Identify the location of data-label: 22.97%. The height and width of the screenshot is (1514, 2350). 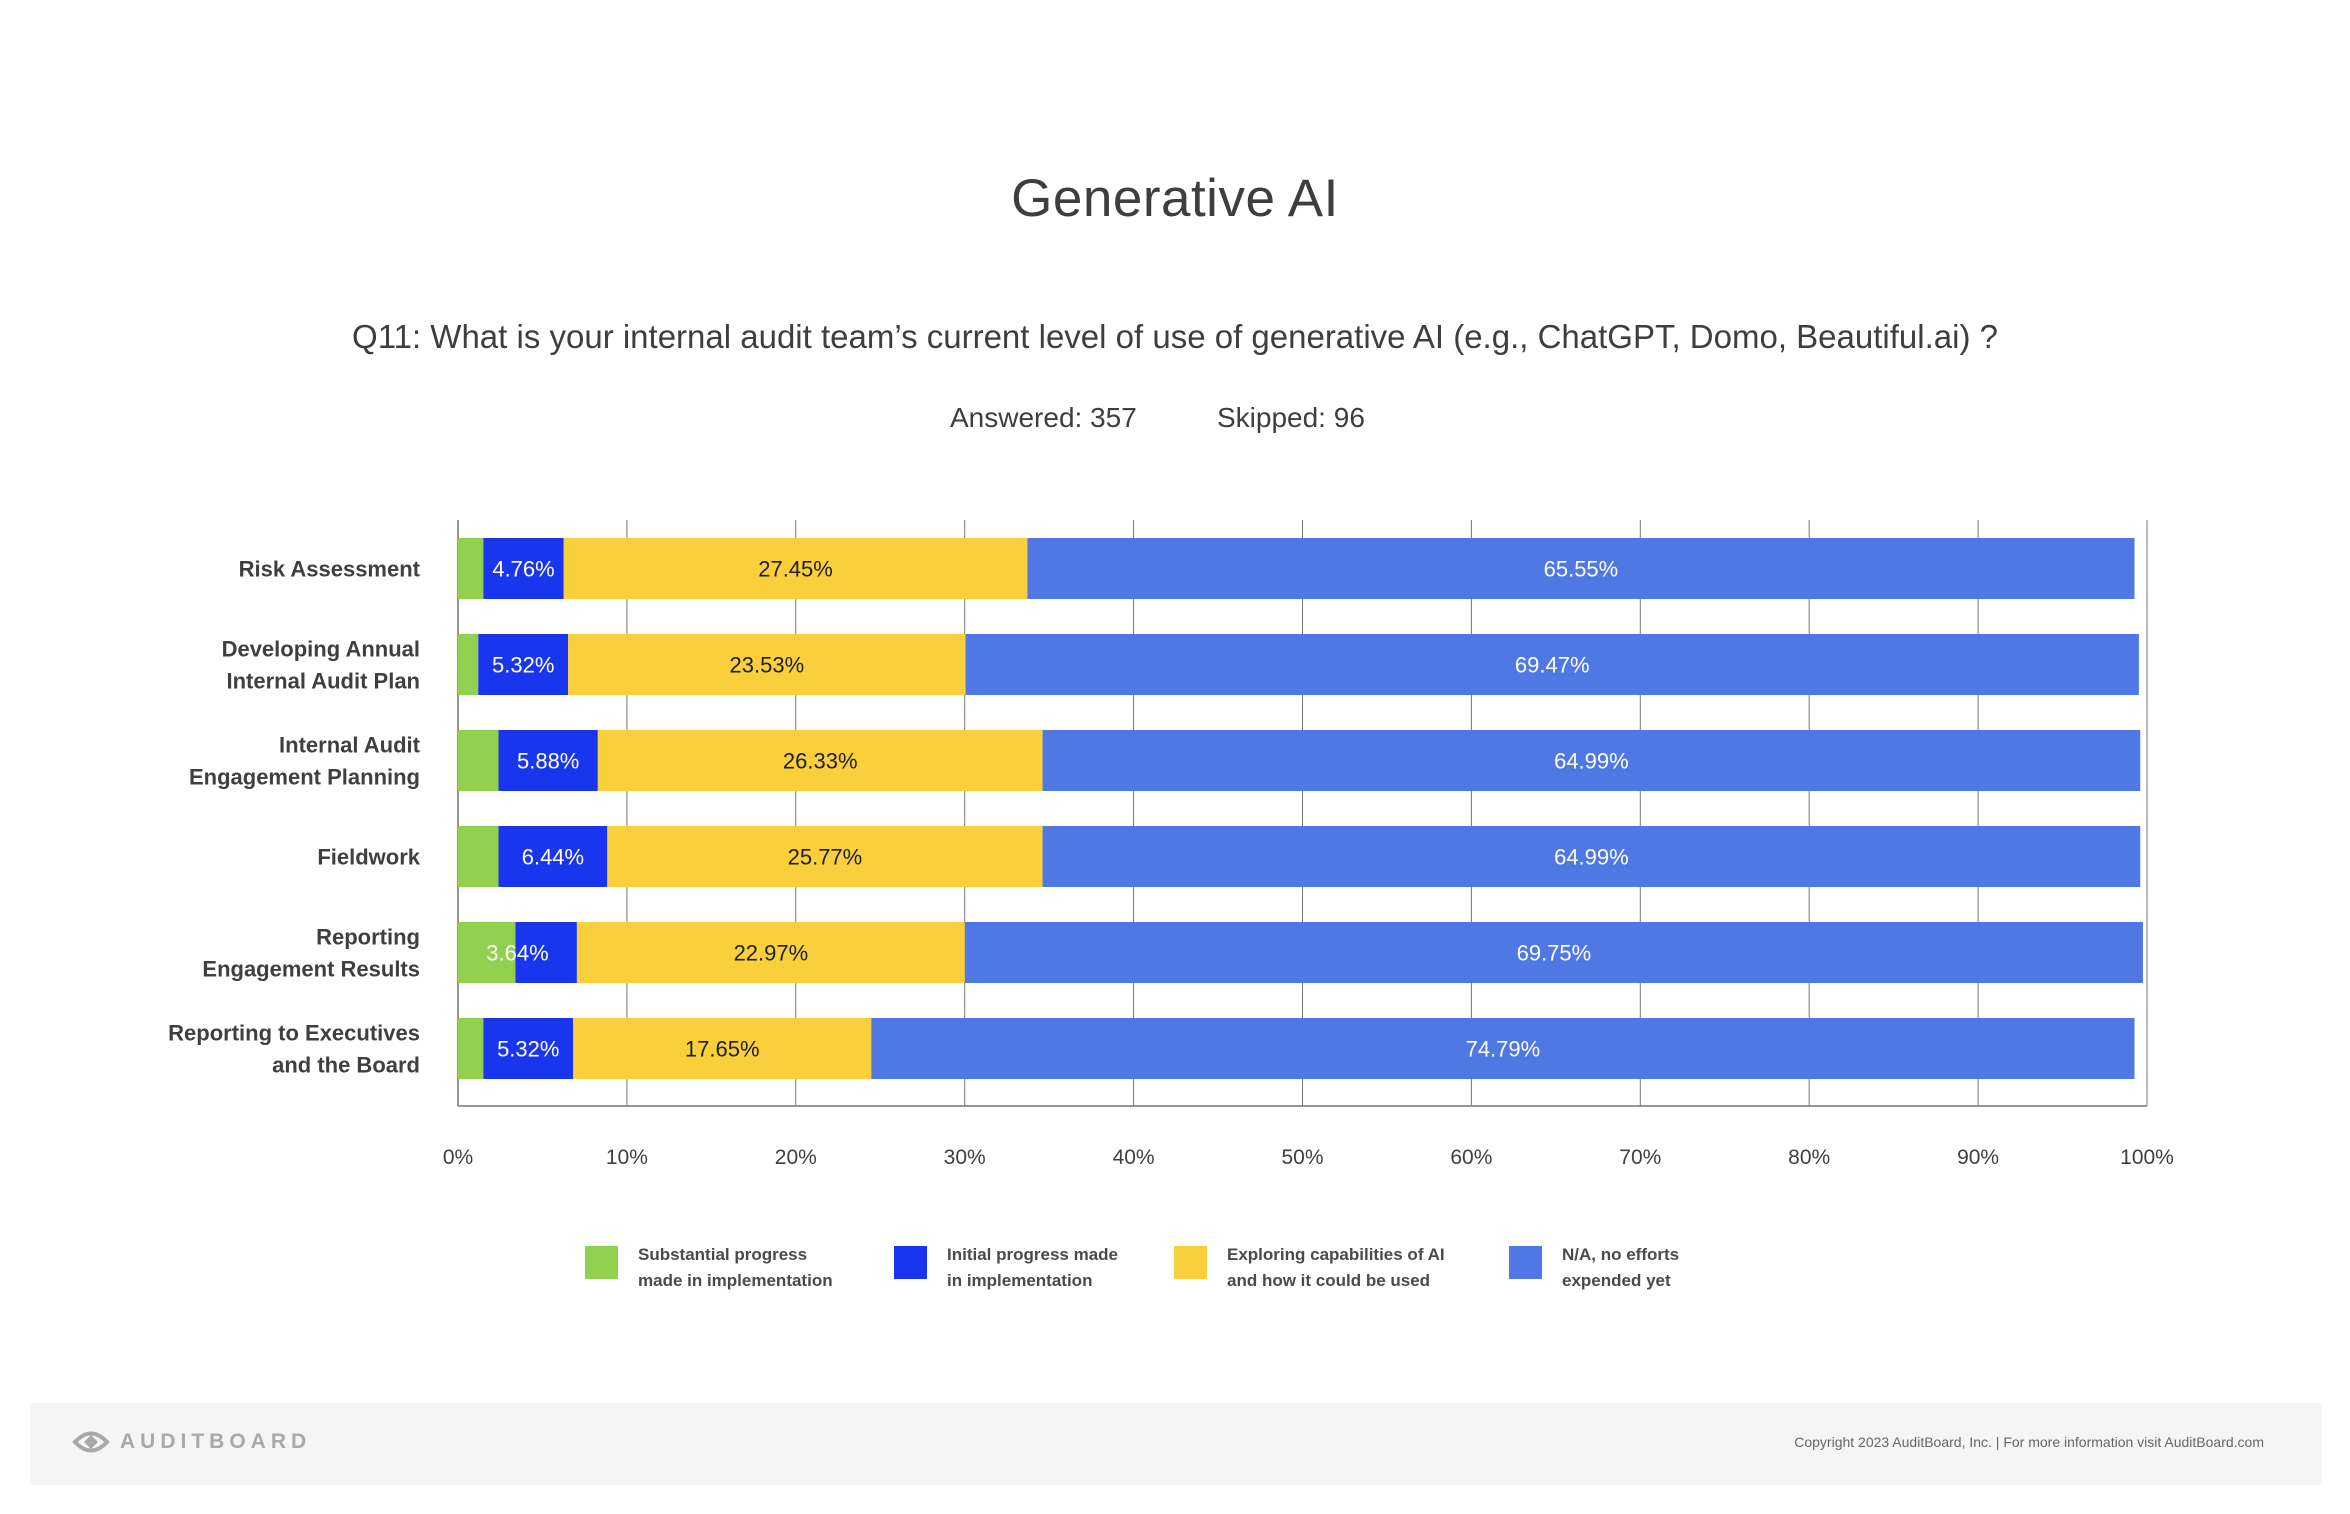
(771, 953).